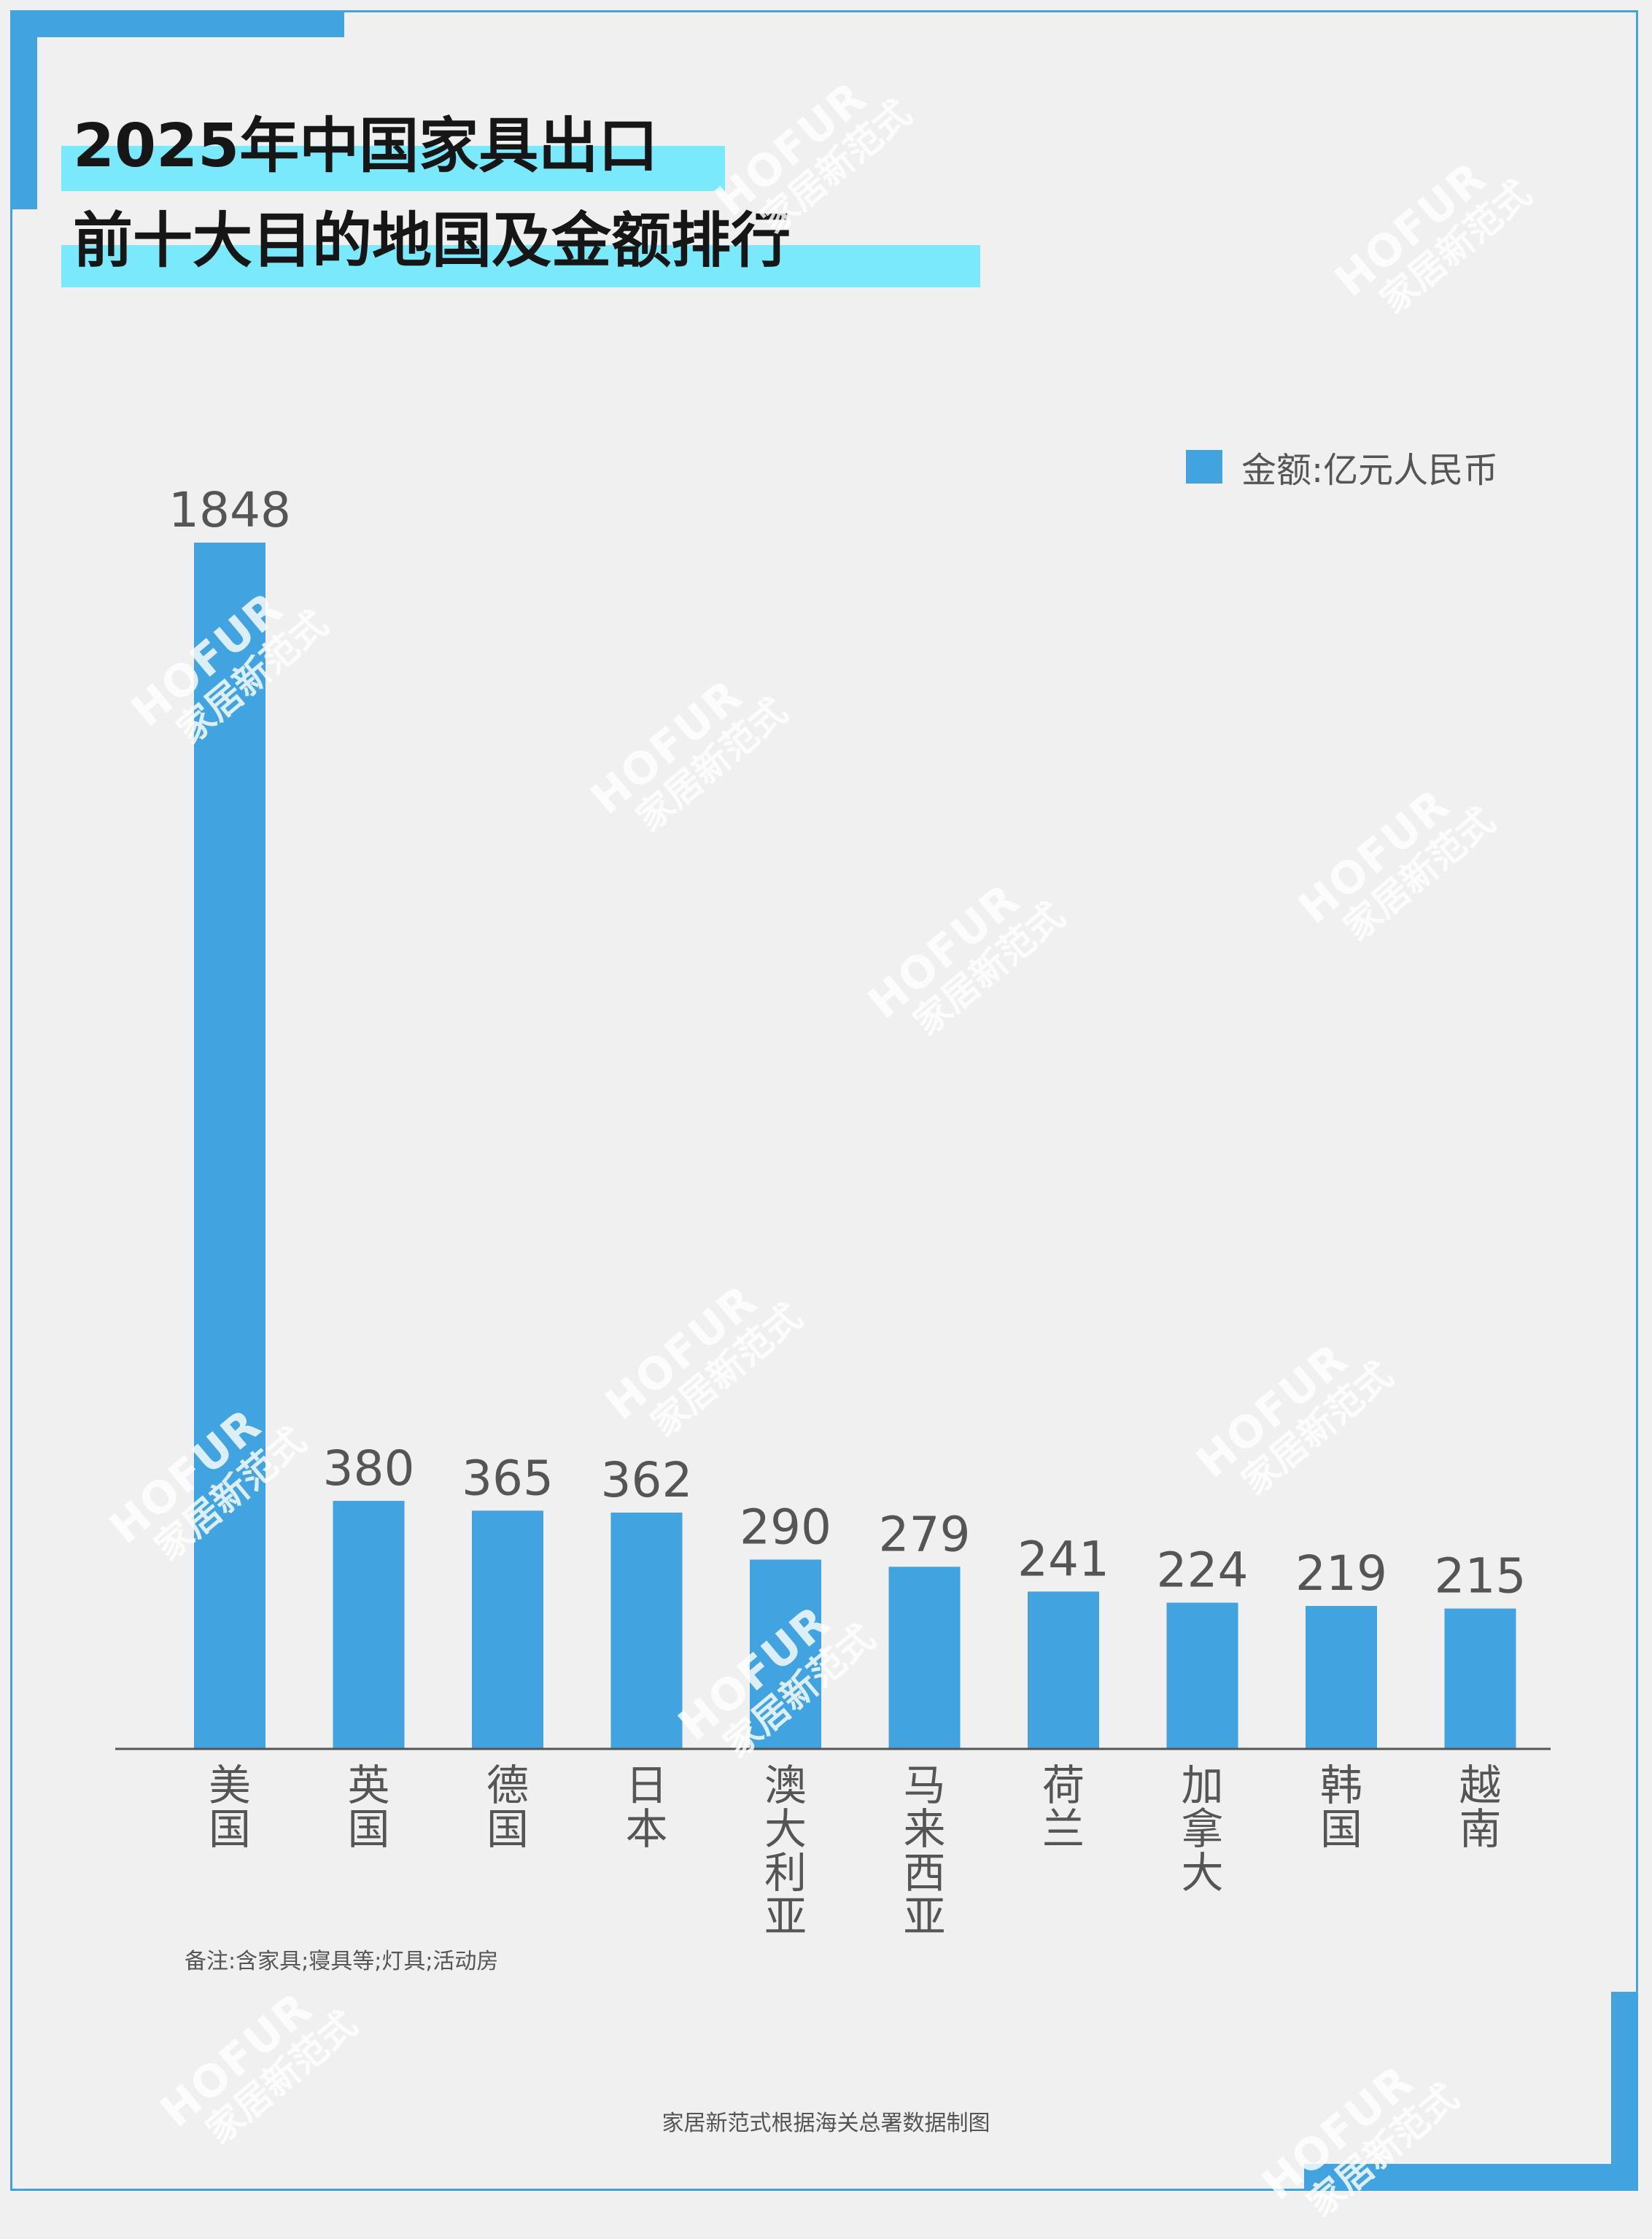 The height and width of the screenshot is (2239, 1652). What do you see at coordinates (368, 1807) in the screenshot?
I see `x-tick-label: 英国` at bounding box center [368, 1807].